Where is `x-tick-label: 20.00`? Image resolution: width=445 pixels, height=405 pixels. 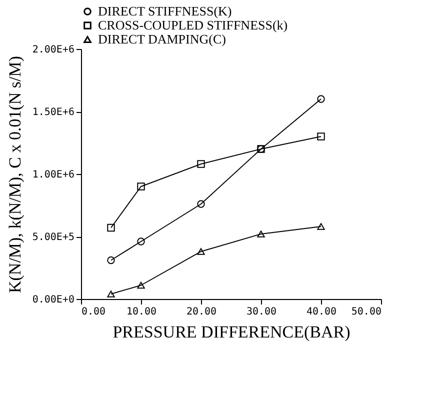 x-tick-label: 20.00 is located at coordinates (201, 312).